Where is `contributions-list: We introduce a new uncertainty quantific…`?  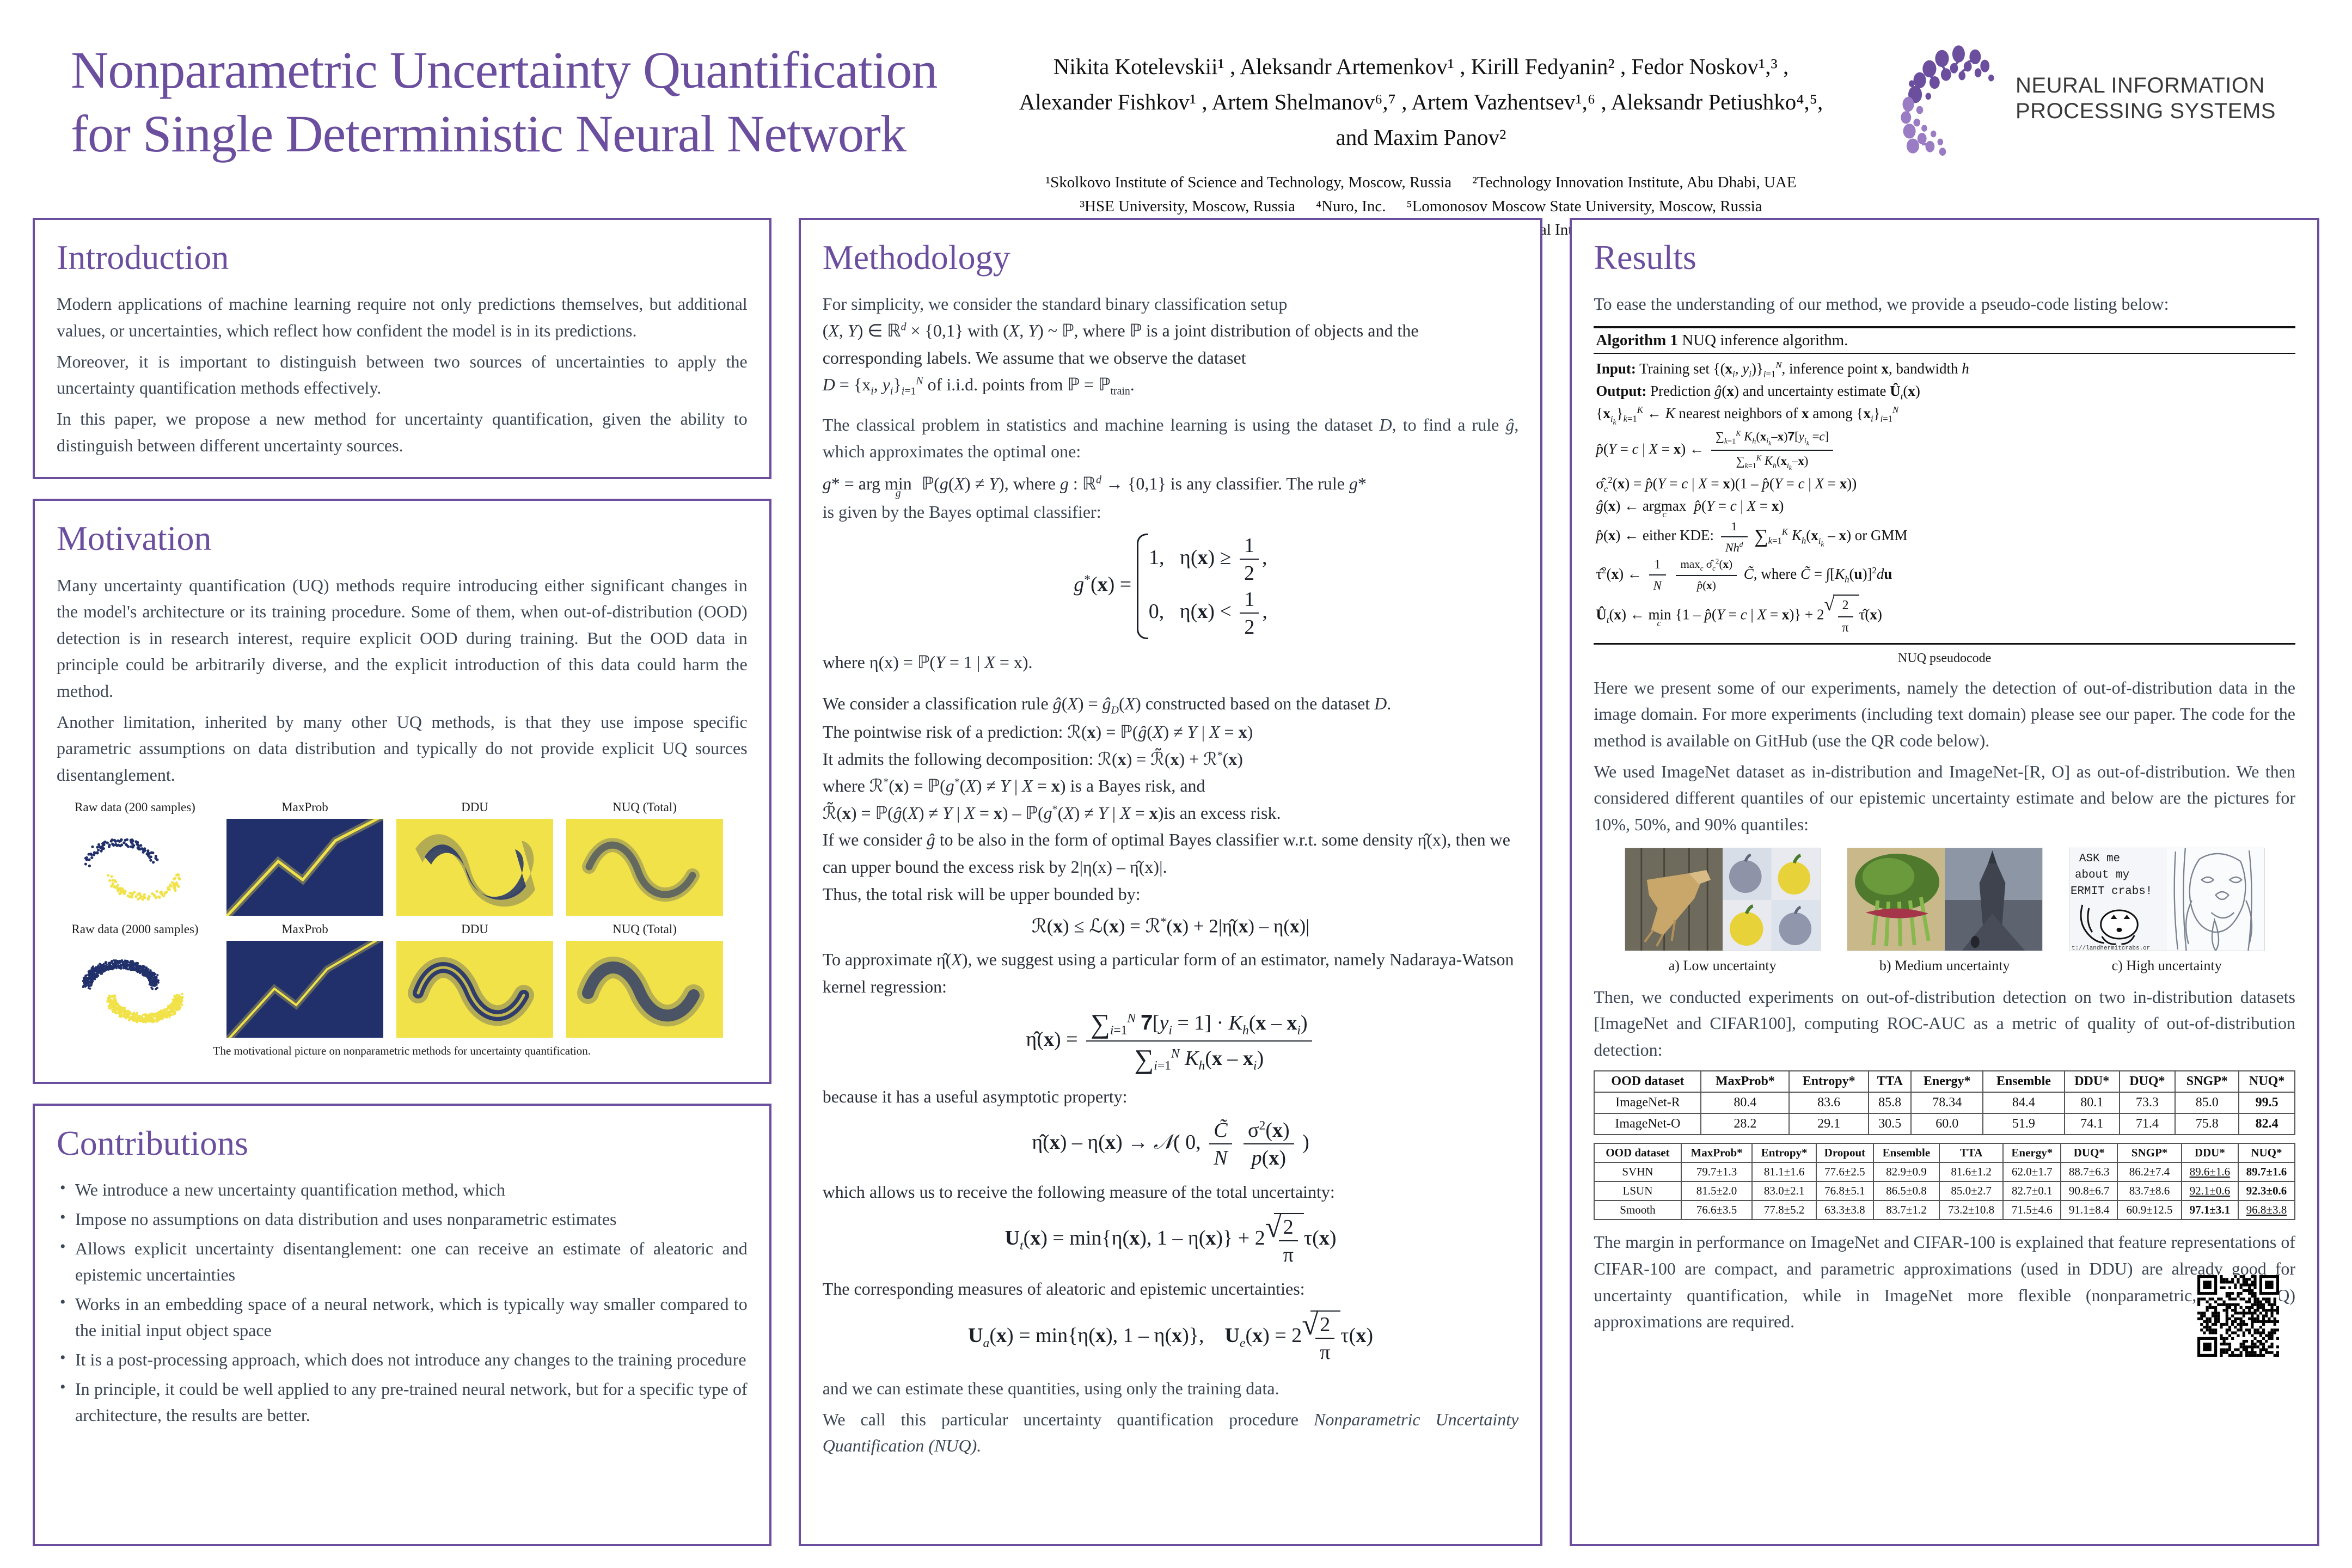
contributions-list: We introduce a new uncertainty quantific… is located at coordinates (402, 1301).